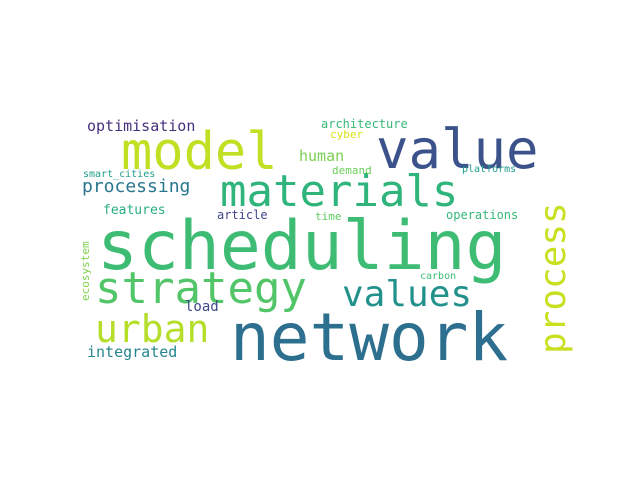 This screenshot has width=640, height=480. I want to click on word-network: network, so click(369, 337).